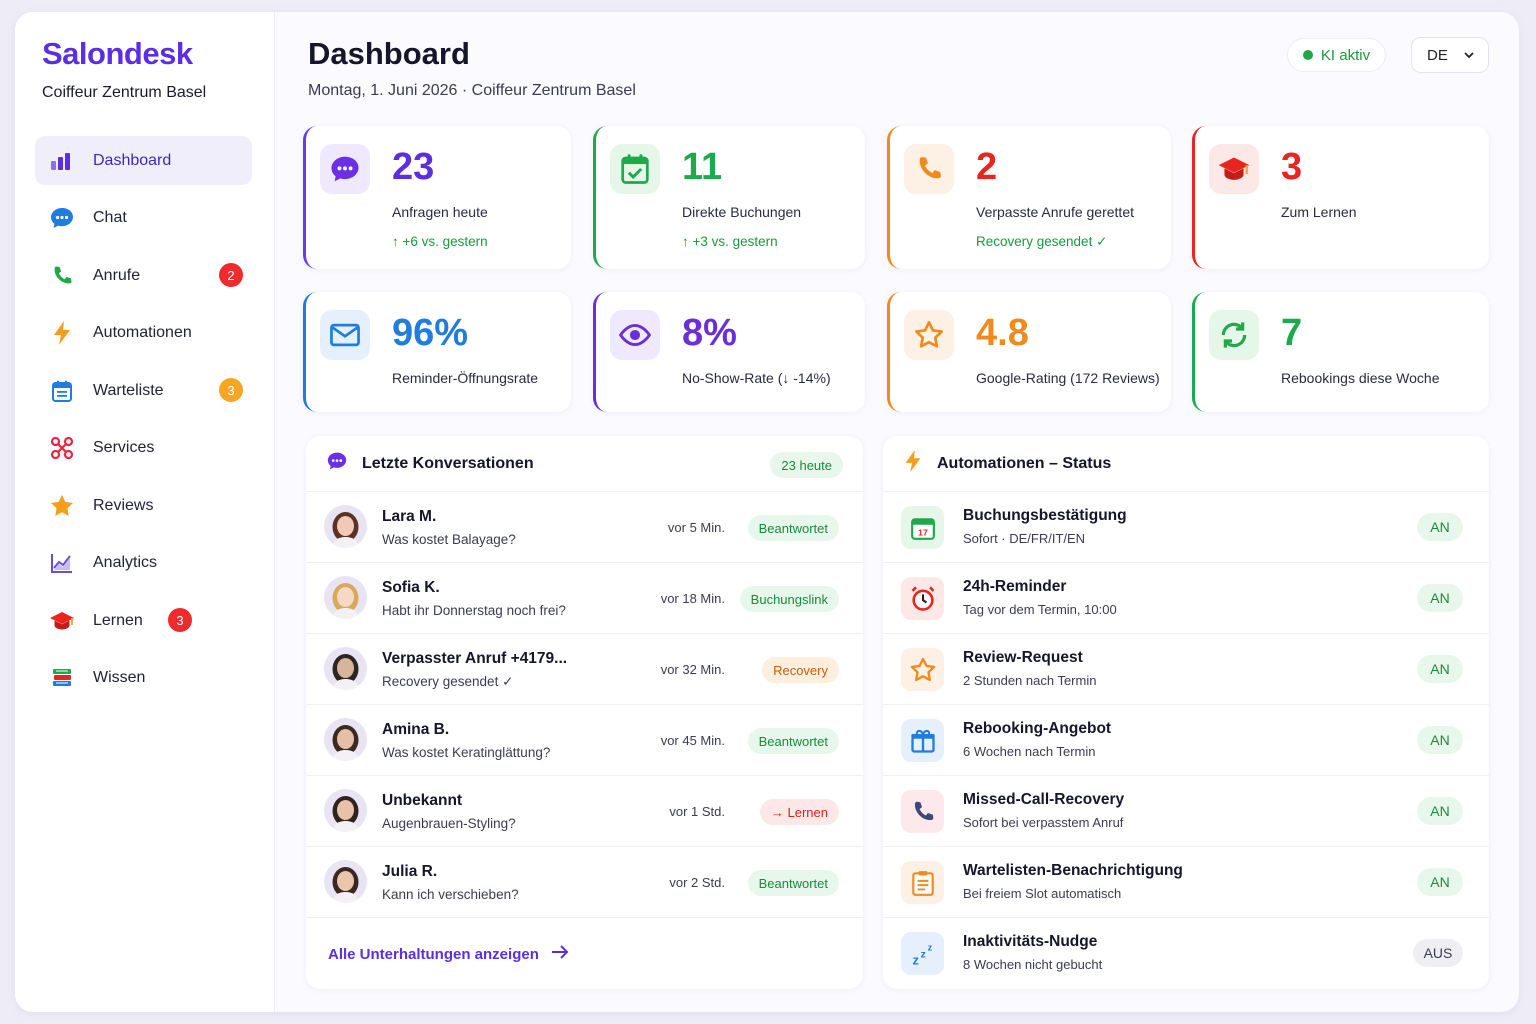 This screenshot has height=1024, width=1536. What do you see at coordinates (62, 218) in the screenshot?
I see `chat-bubble-icon` at bounding box center [62, 218].